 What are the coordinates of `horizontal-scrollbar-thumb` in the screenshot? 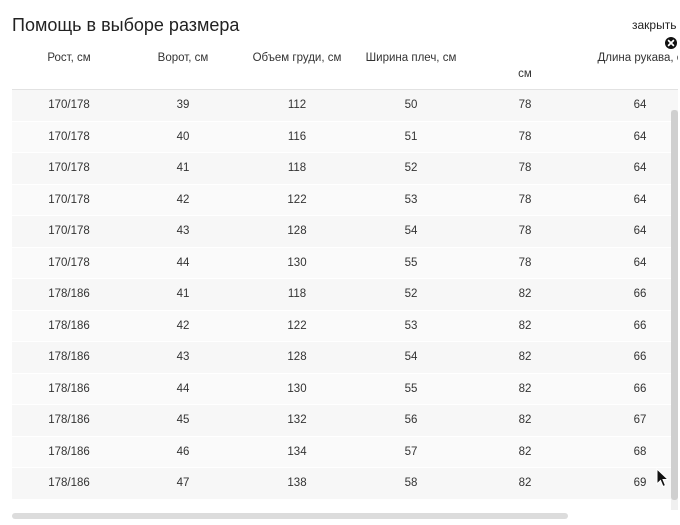 It's located at (290, 516).